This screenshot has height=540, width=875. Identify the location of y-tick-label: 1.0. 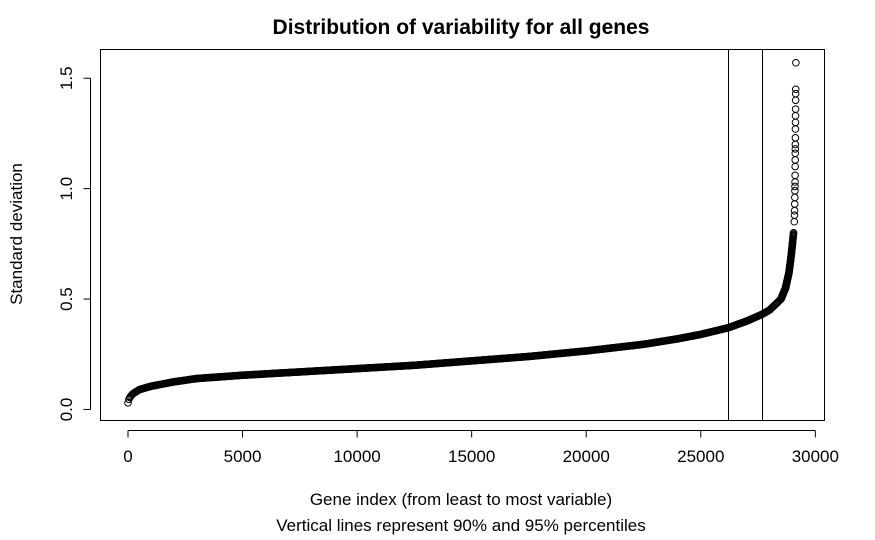
(66, 189).